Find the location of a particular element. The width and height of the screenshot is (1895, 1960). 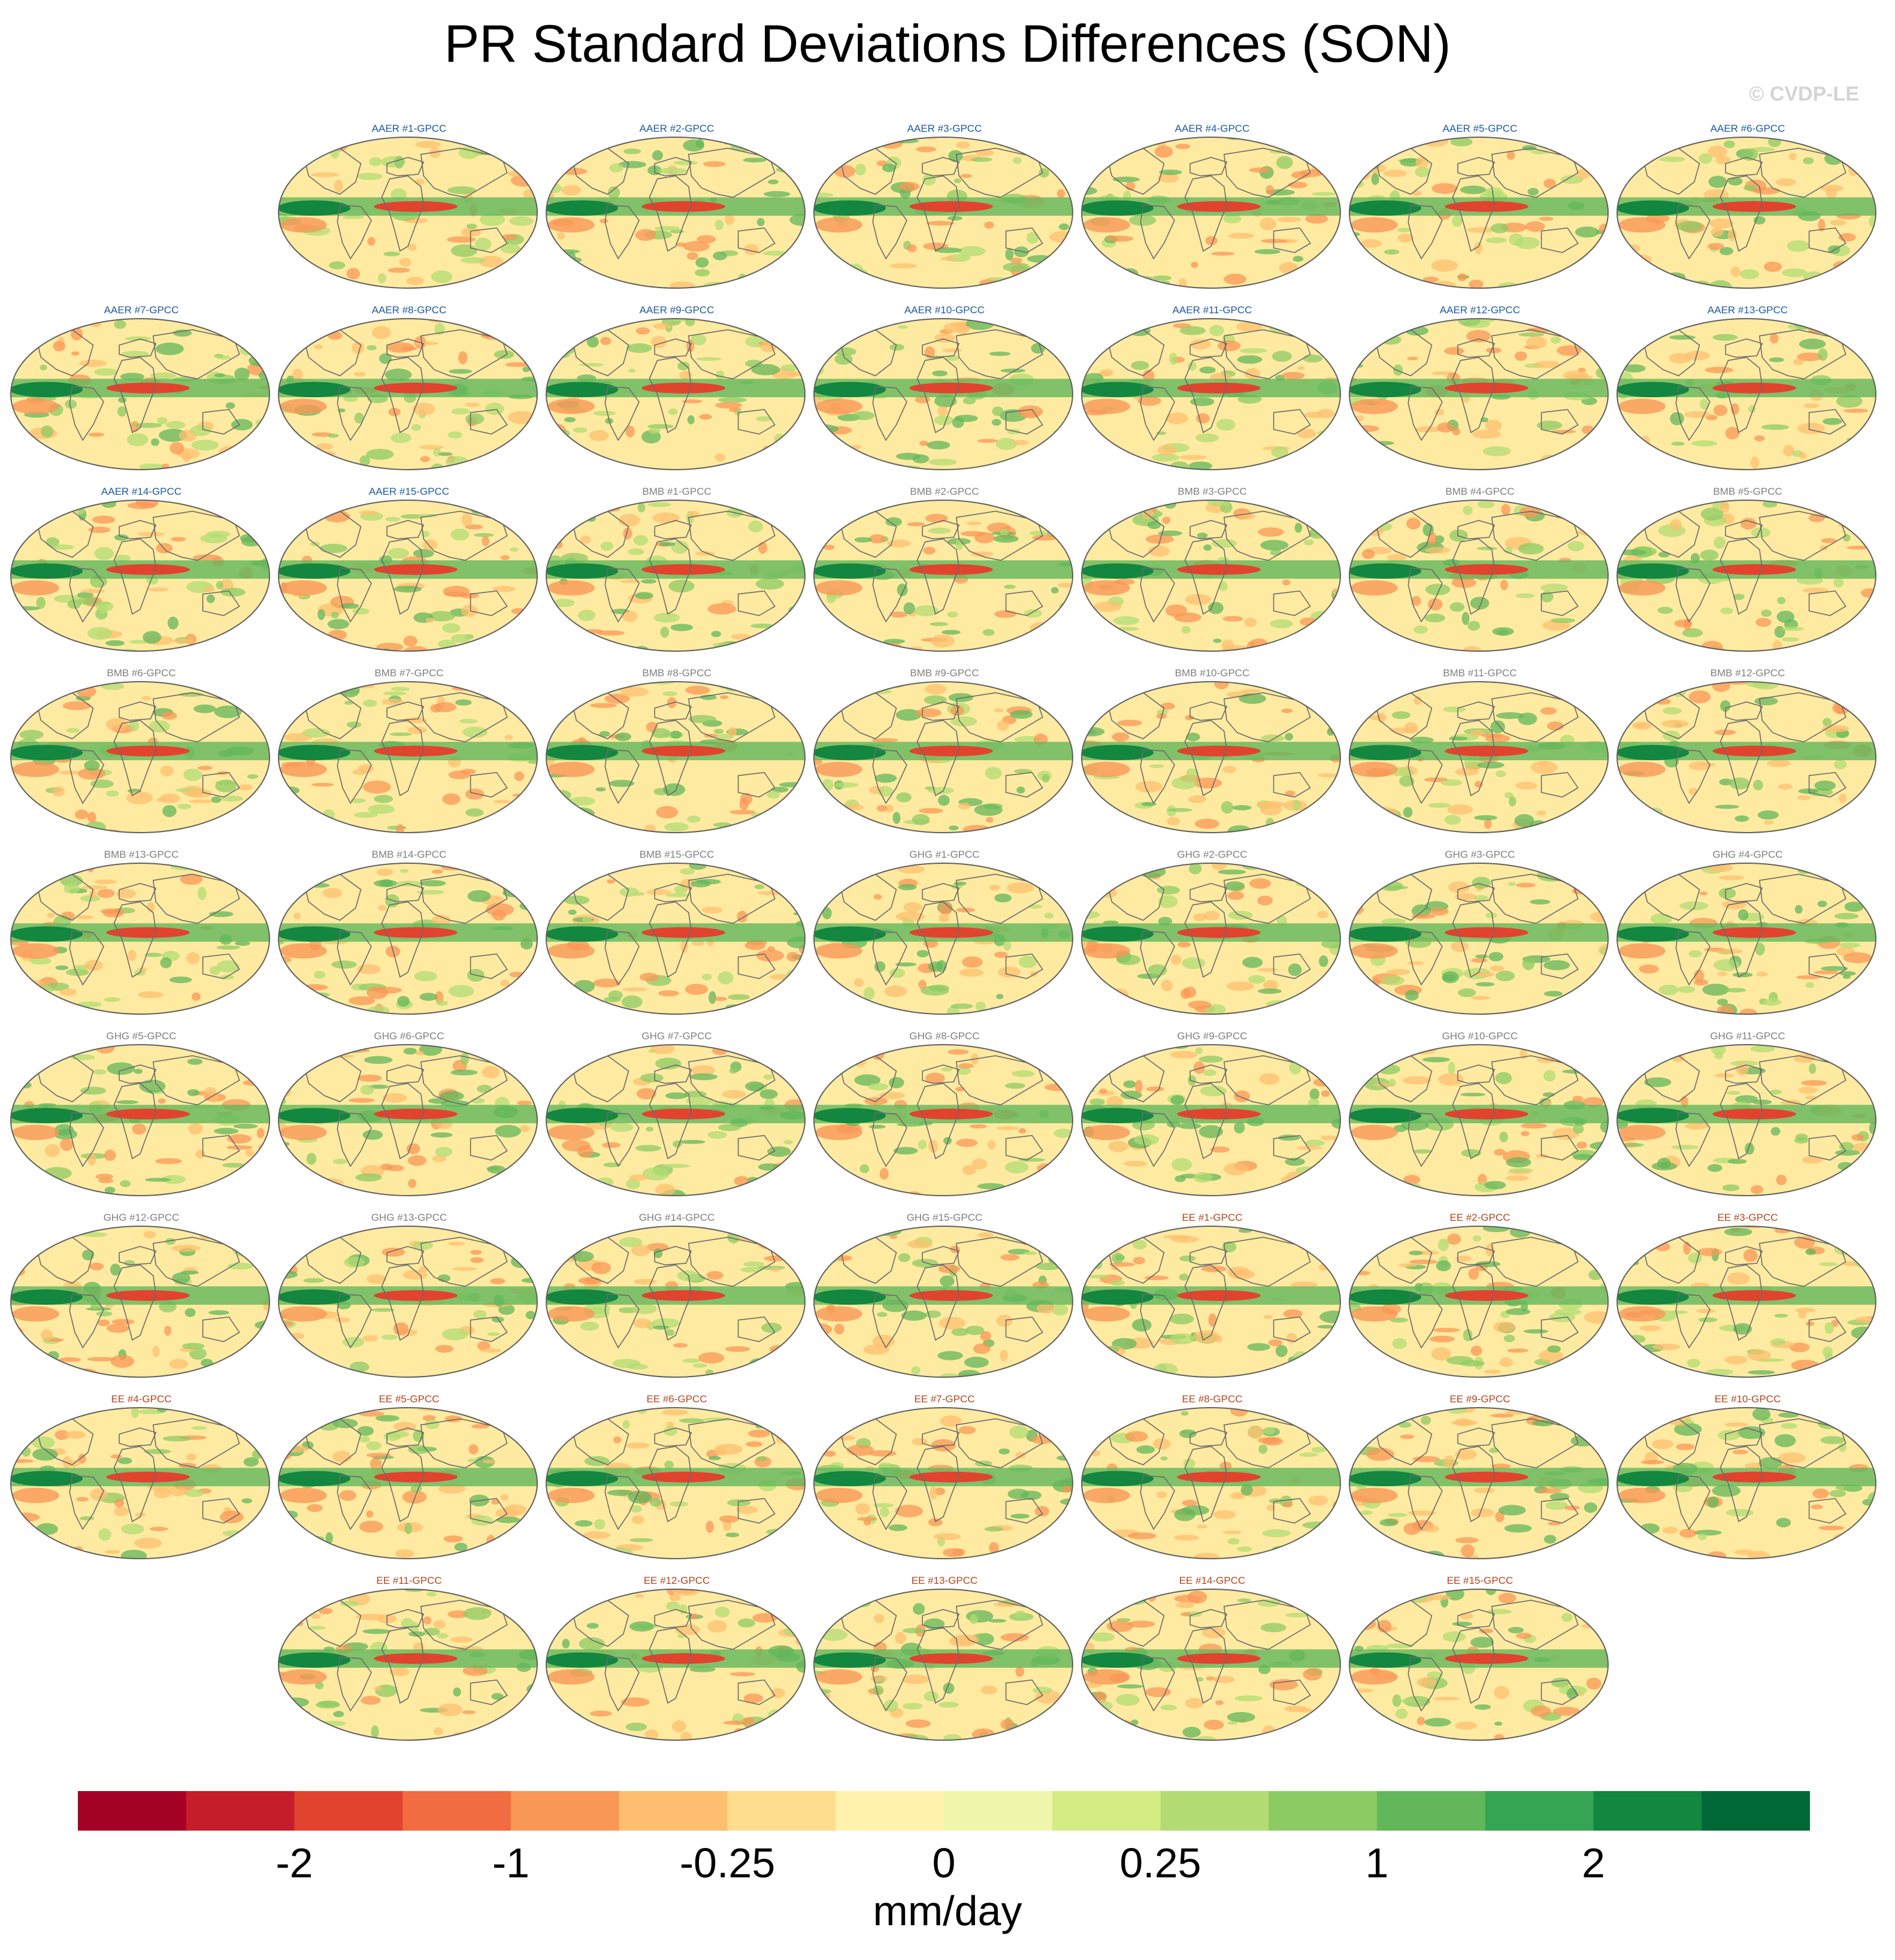

map-panel: AAER #10-GPCC is located at coordinates (944, 388).